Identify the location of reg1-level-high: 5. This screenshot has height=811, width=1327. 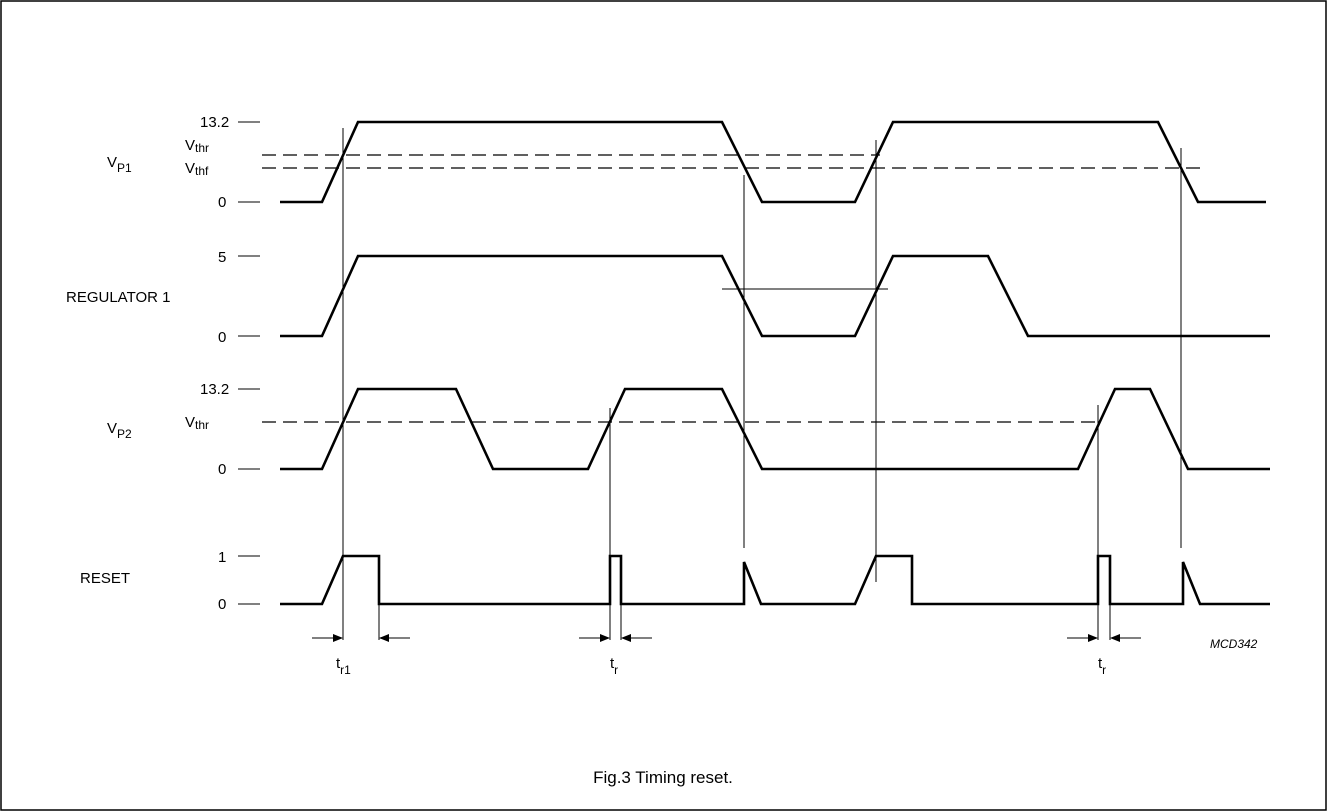
(222, 257).